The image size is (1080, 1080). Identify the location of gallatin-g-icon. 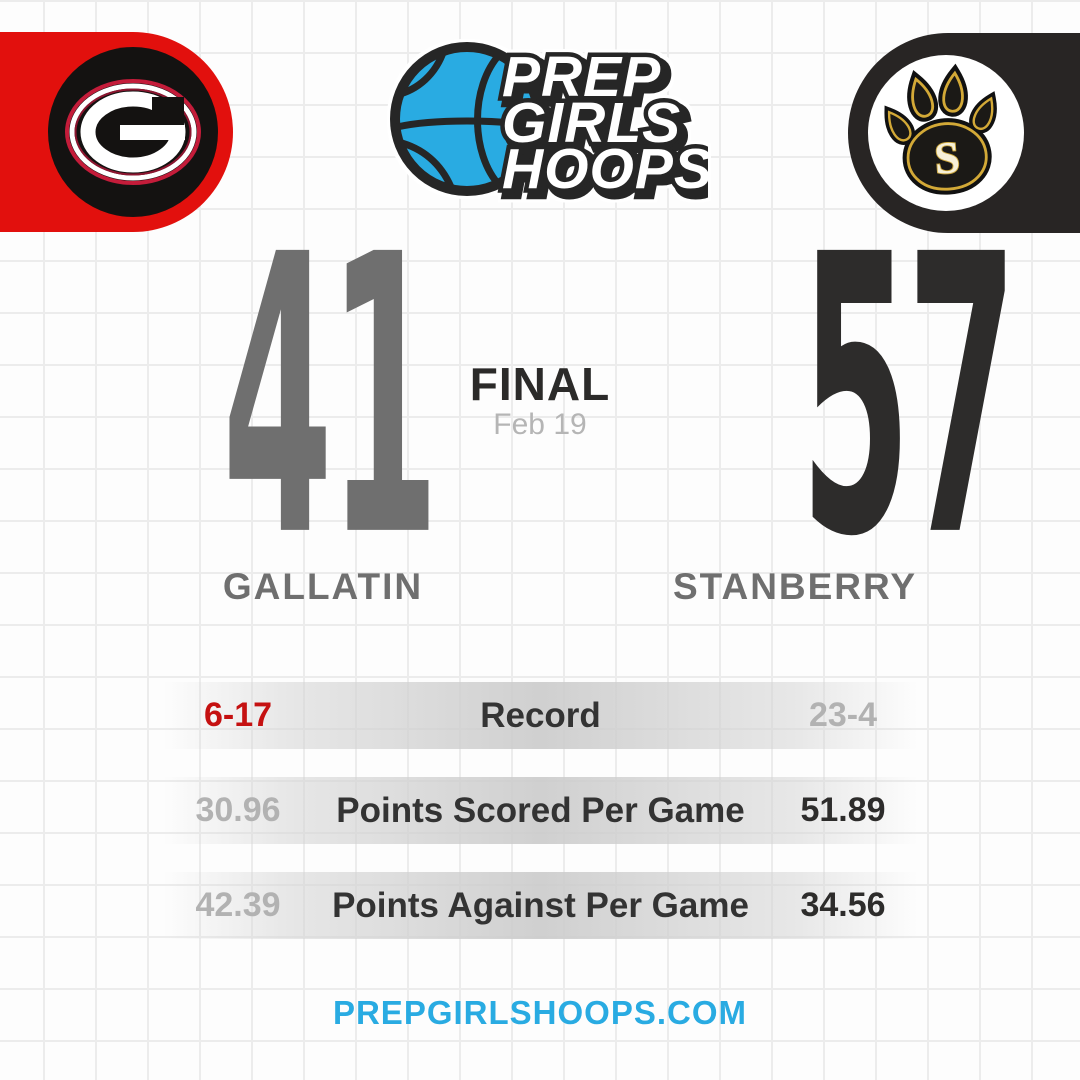
(133, 132).